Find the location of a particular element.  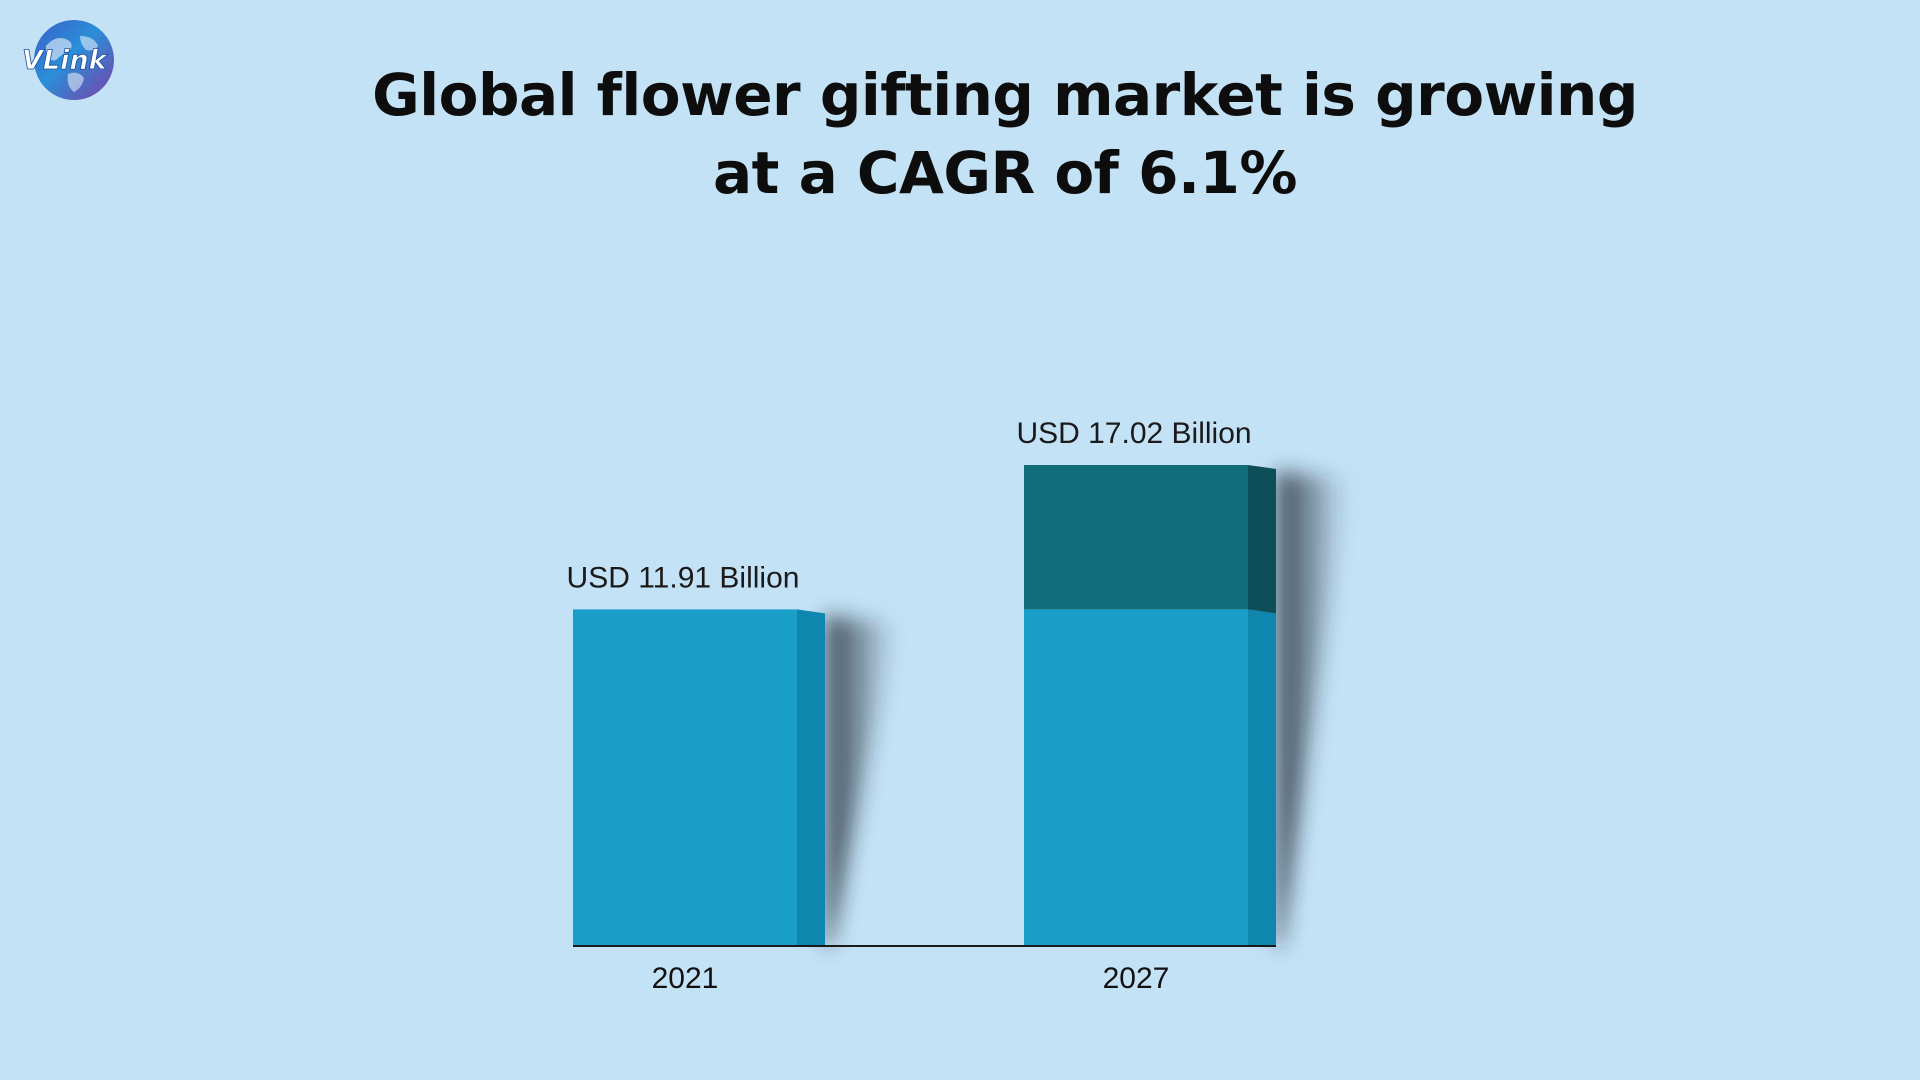

bar-2027-growth is located at coordinates (1136, 537).